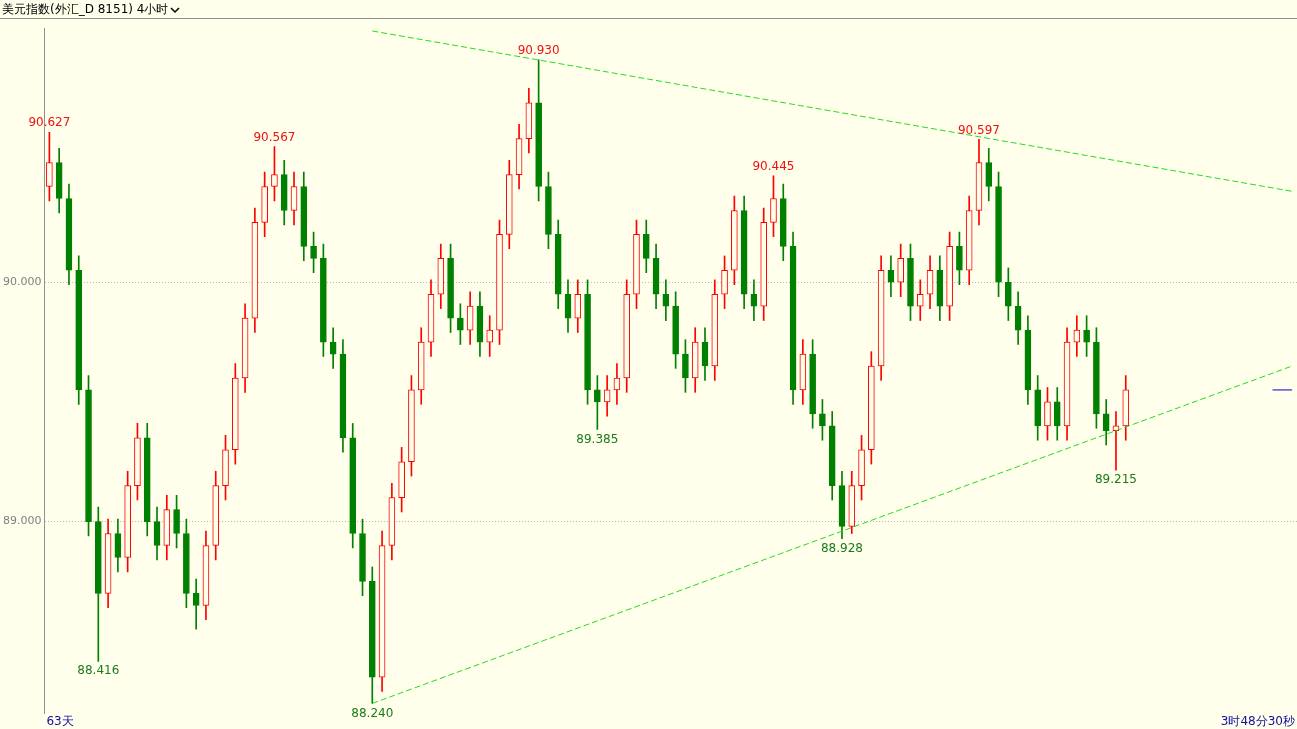 Image resolution: width=1297 pixels, height=729 pixels. What do you see at coordinates (538, 49) in the screenshot?
I see `annotation: 90.930` at bounding box center [538, 49].